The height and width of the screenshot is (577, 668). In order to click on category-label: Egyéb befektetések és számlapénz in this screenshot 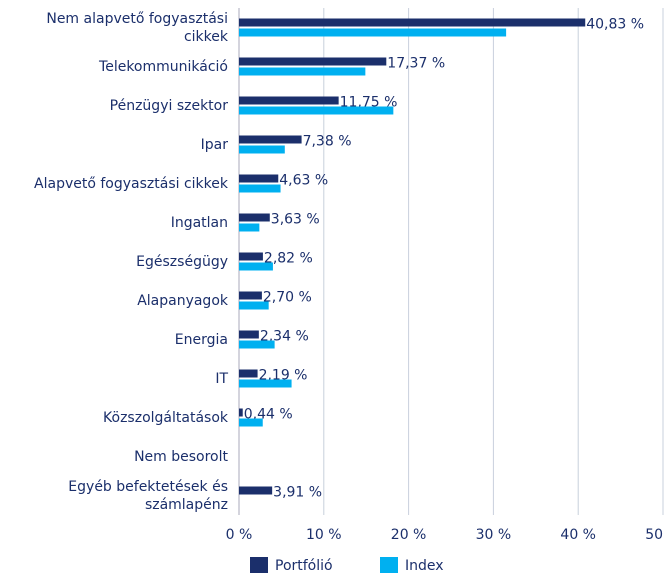, I will do `click(148, 495)`.